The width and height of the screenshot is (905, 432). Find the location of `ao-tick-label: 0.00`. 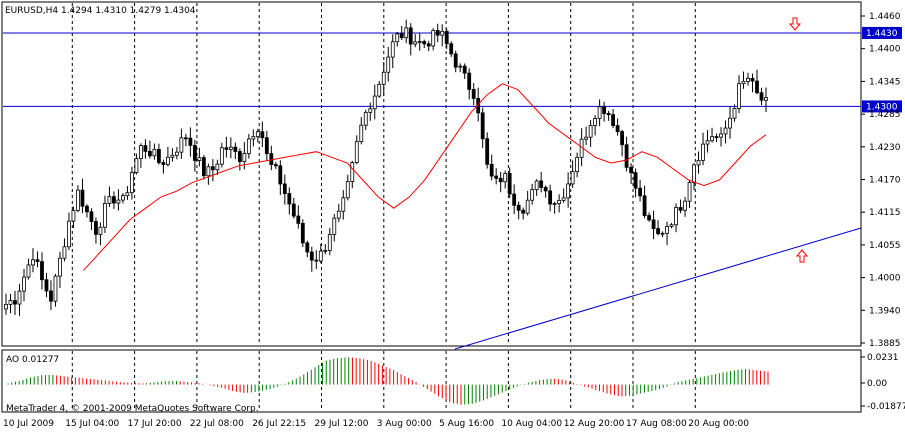

ao-tick-label: 0.00 is located at coordinates (877, 384).